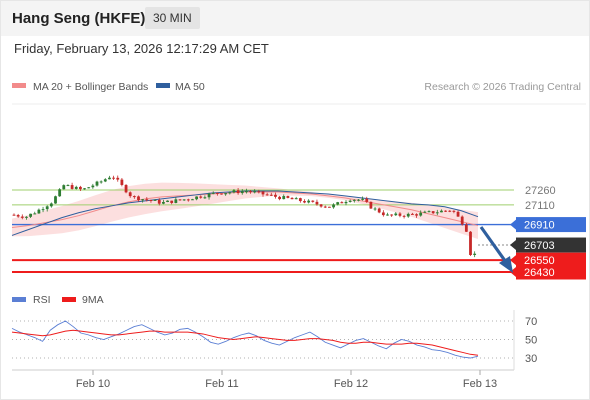 Image resolution: width=590 pixels, height=400 pixels. What do you see at coordinates (502, 87) in the screenshot?
I see `copyright-text: Research © 2026 Trading Central` at bounding box center [502, 87].